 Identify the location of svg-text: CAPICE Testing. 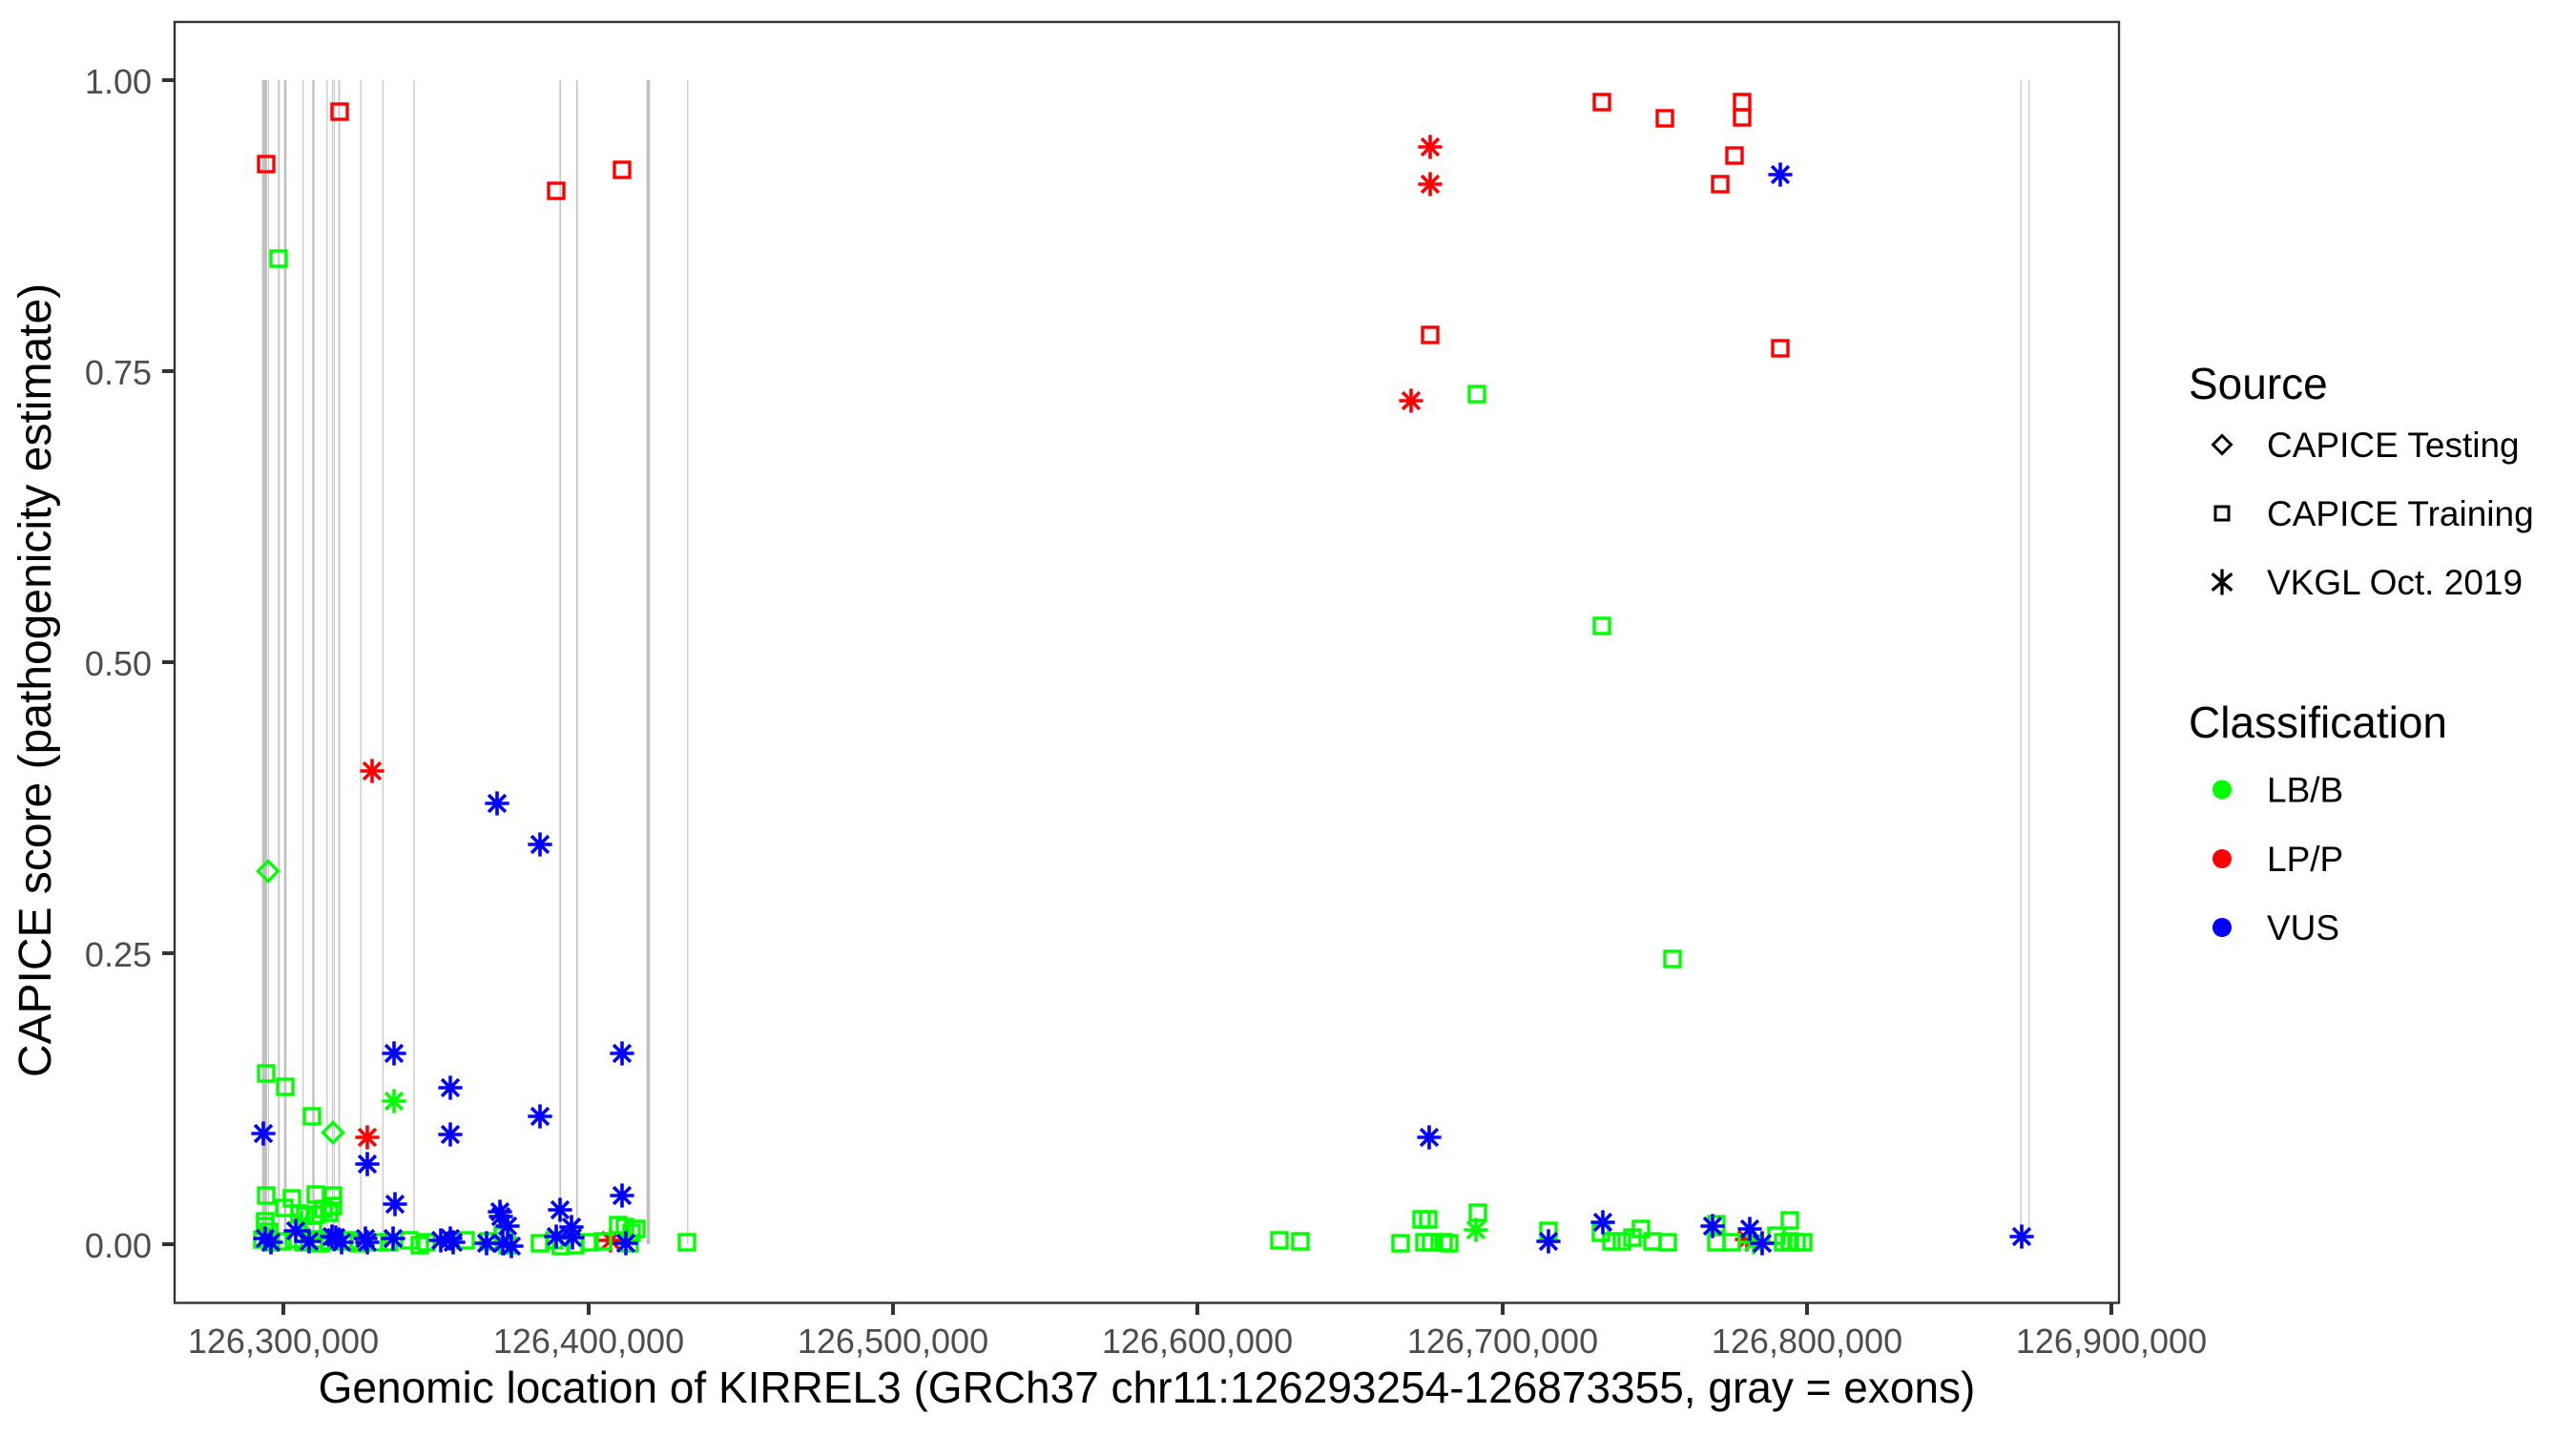
(2393, 445).